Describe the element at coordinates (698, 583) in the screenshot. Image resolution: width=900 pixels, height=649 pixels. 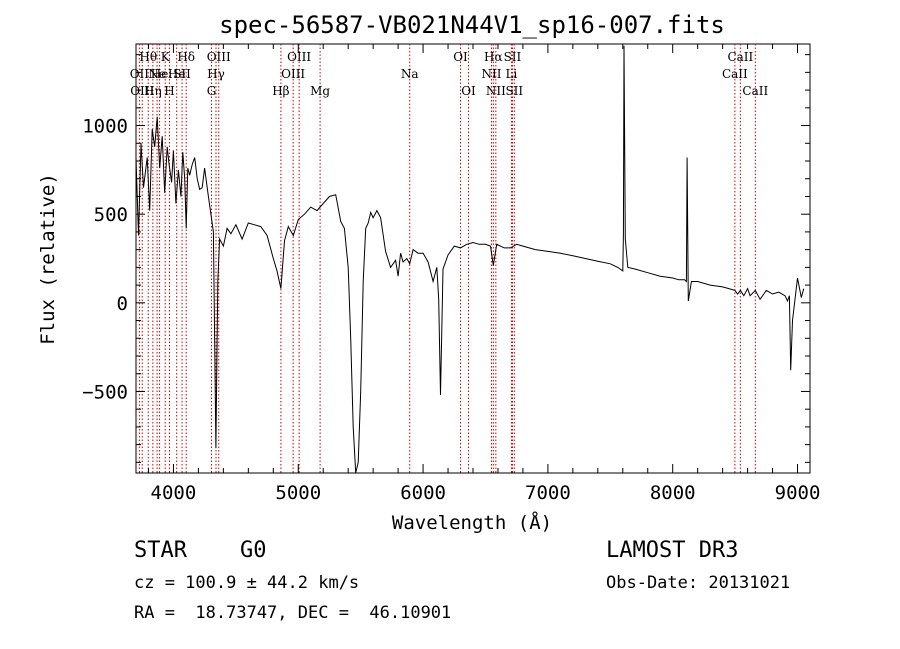
I see `obs-date: Obs-Date: 20131021` at that location.